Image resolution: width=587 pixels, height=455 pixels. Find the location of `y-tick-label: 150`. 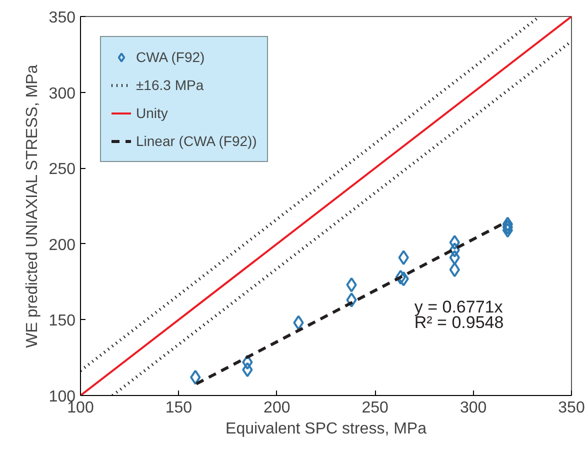

y-tick-label: 150 is located at coordinates (62, 321).